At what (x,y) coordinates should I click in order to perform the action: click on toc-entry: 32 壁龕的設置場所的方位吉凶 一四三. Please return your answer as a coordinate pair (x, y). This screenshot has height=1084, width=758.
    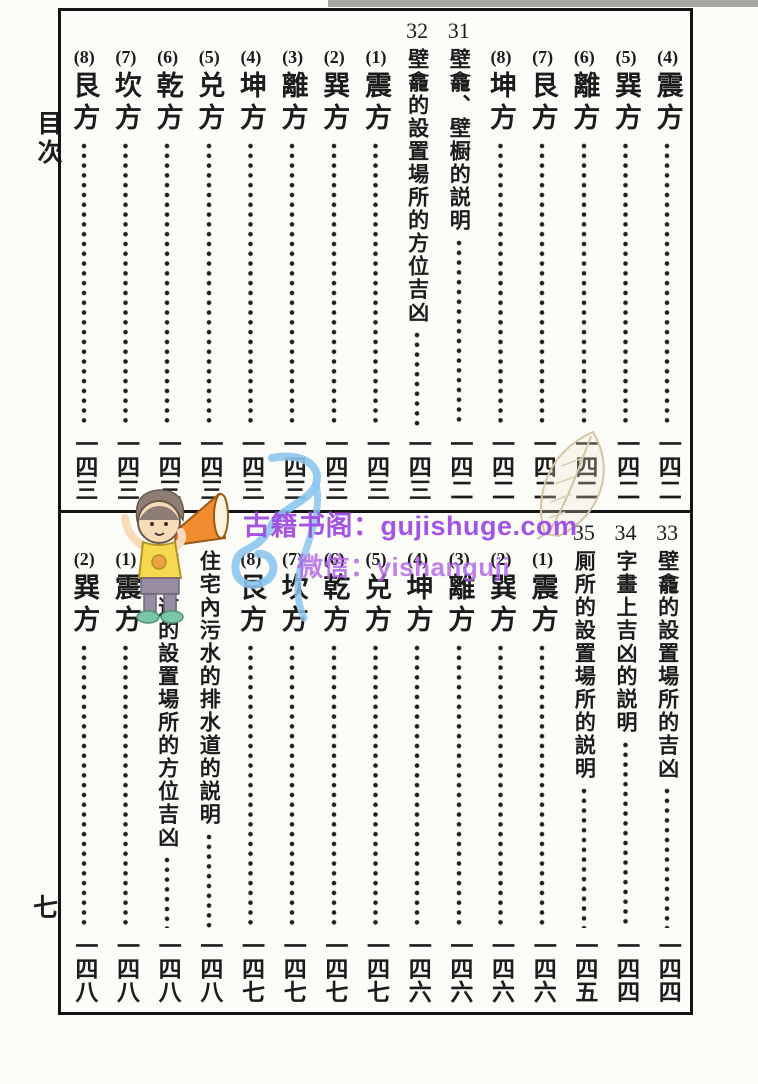
    Looking at the image, I should click on (417, 261).